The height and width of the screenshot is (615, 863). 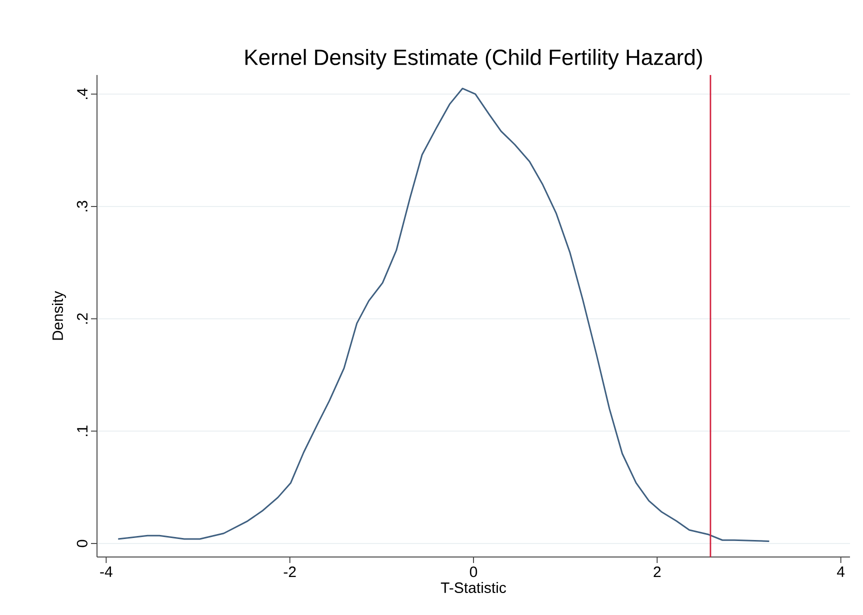 What do you see at coordinates (59, 315) in the screenshot?
I see `y-axis-title: Density` at bounding box center [59, 315].